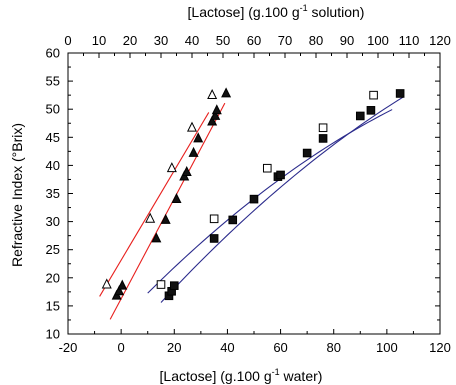  I want to click on x-bottom-tick-label: 20, so click(174, 347).